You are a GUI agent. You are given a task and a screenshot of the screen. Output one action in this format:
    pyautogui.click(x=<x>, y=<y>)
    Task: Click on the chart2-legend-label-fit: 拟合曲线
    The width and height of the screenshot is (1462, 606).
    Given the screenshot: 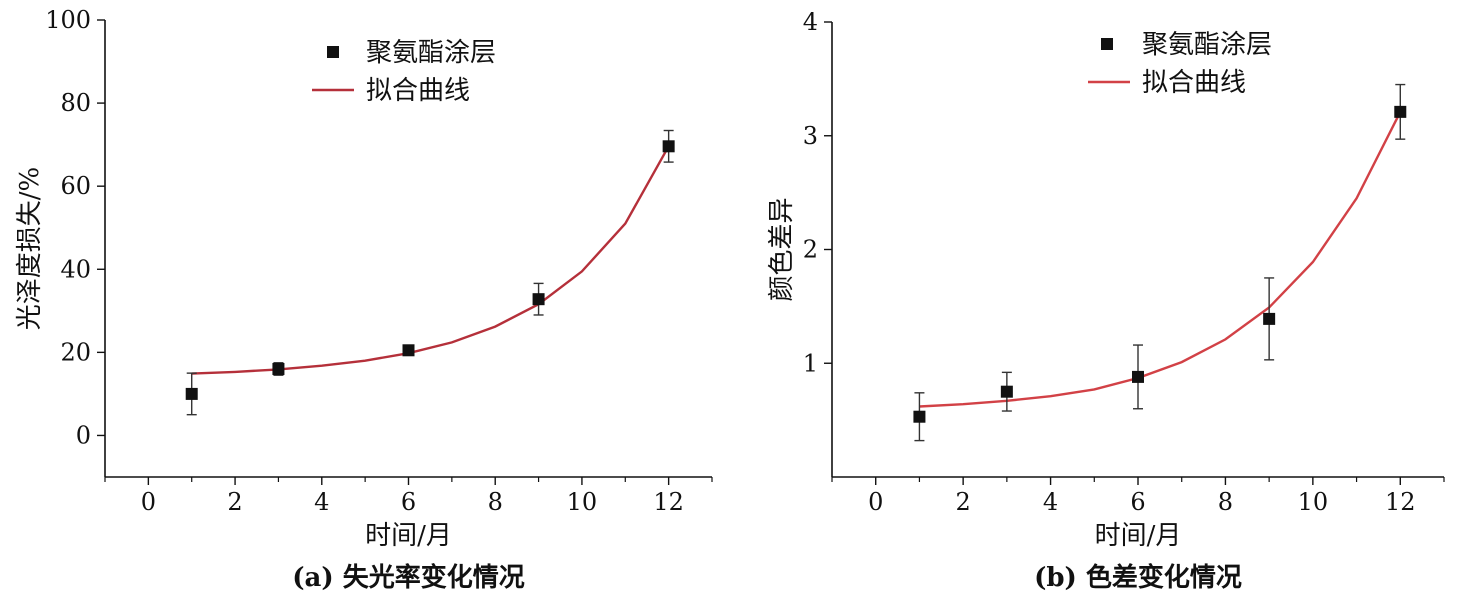 What is the action you would take?
    pyautogui.click(x=1194, y=83)
    